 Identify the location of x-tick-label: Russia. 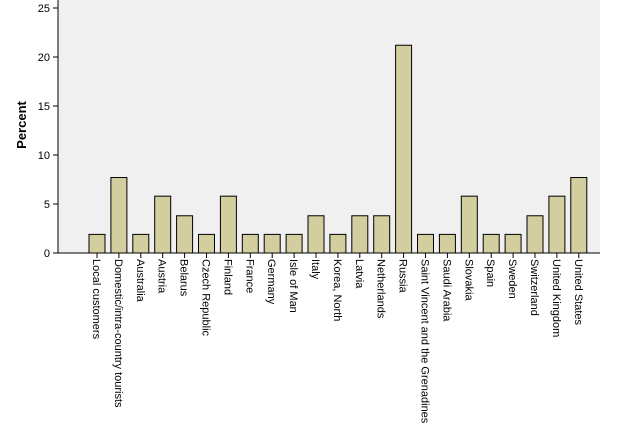
(403, 276).